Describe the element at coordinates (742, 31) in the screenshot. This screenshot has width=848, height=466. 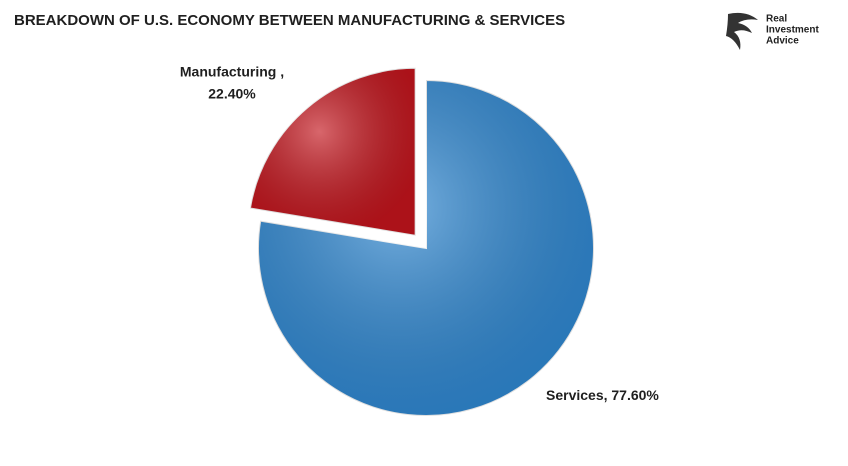
I see `logo-icon` at that location.